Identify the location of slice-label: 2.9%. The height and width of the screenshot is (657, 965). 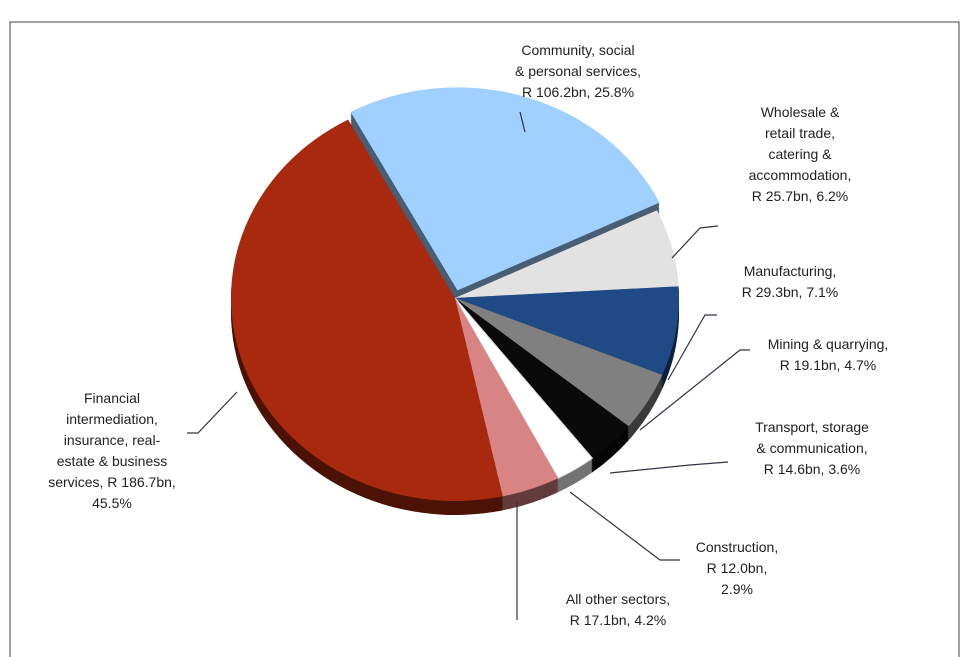
(737, 589).